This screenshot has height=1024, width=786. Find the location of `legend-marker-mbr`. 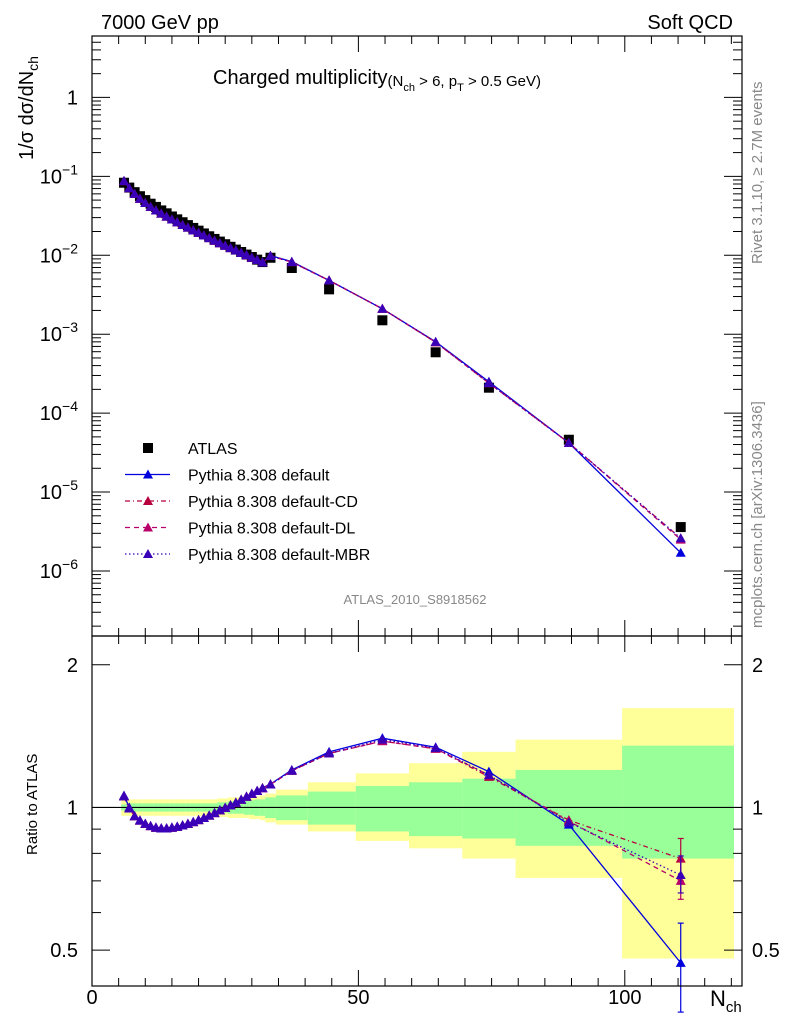

legend-marker-mbr is located at coordinates (148, 553).